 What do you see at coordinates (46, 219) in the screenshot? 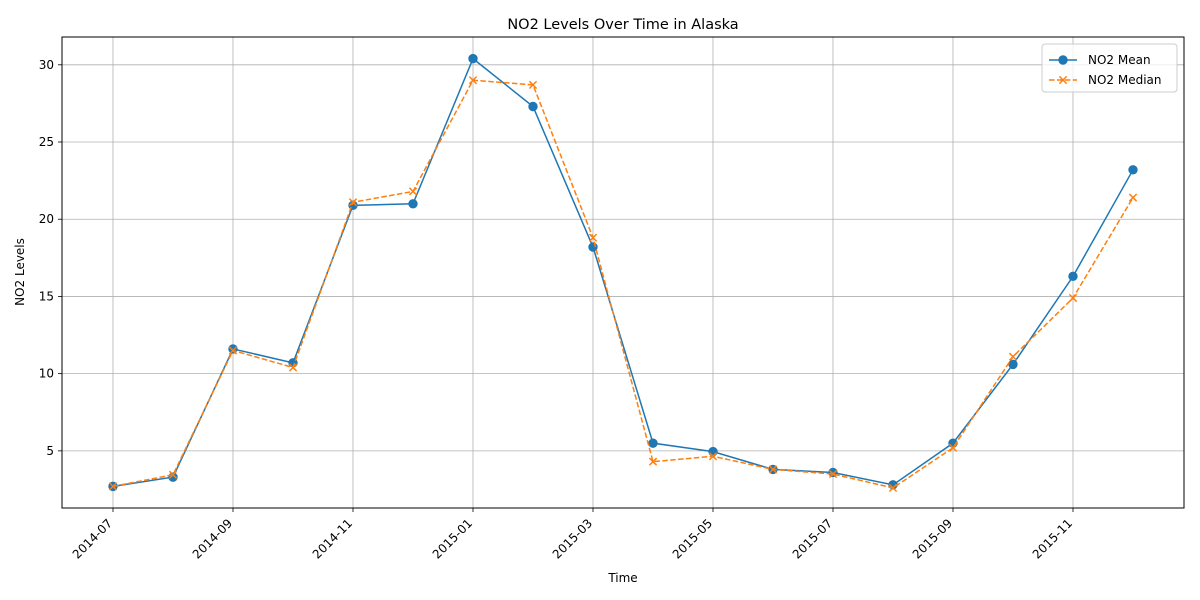
I see `y-tick-label: 20` at bounding box center [46, 219].